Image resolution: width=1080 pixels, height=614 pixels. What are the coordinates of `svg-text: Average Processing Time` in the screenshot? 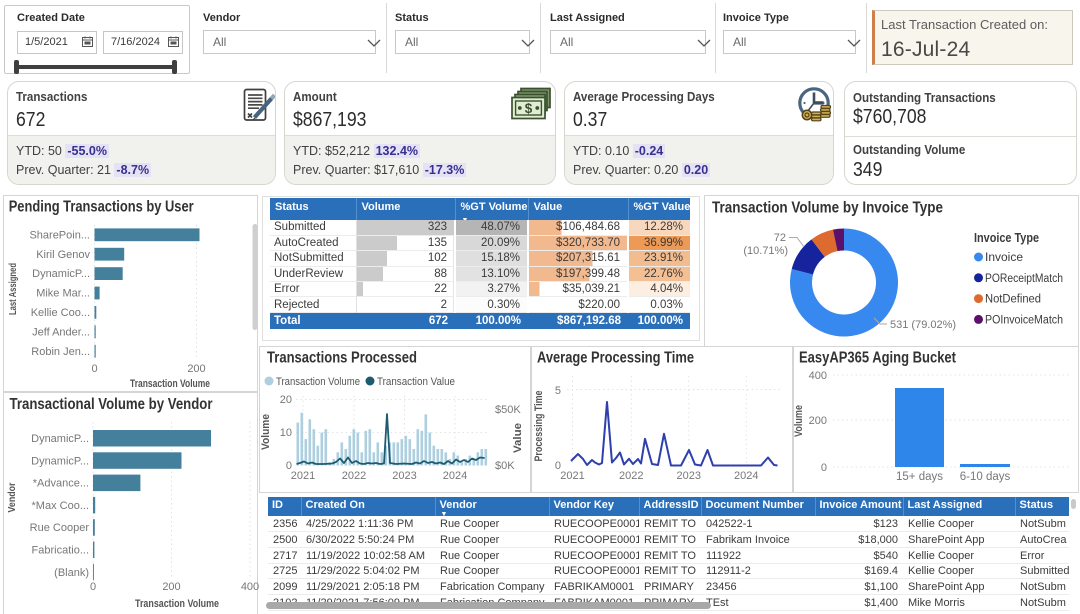 It's located at (615, 358).